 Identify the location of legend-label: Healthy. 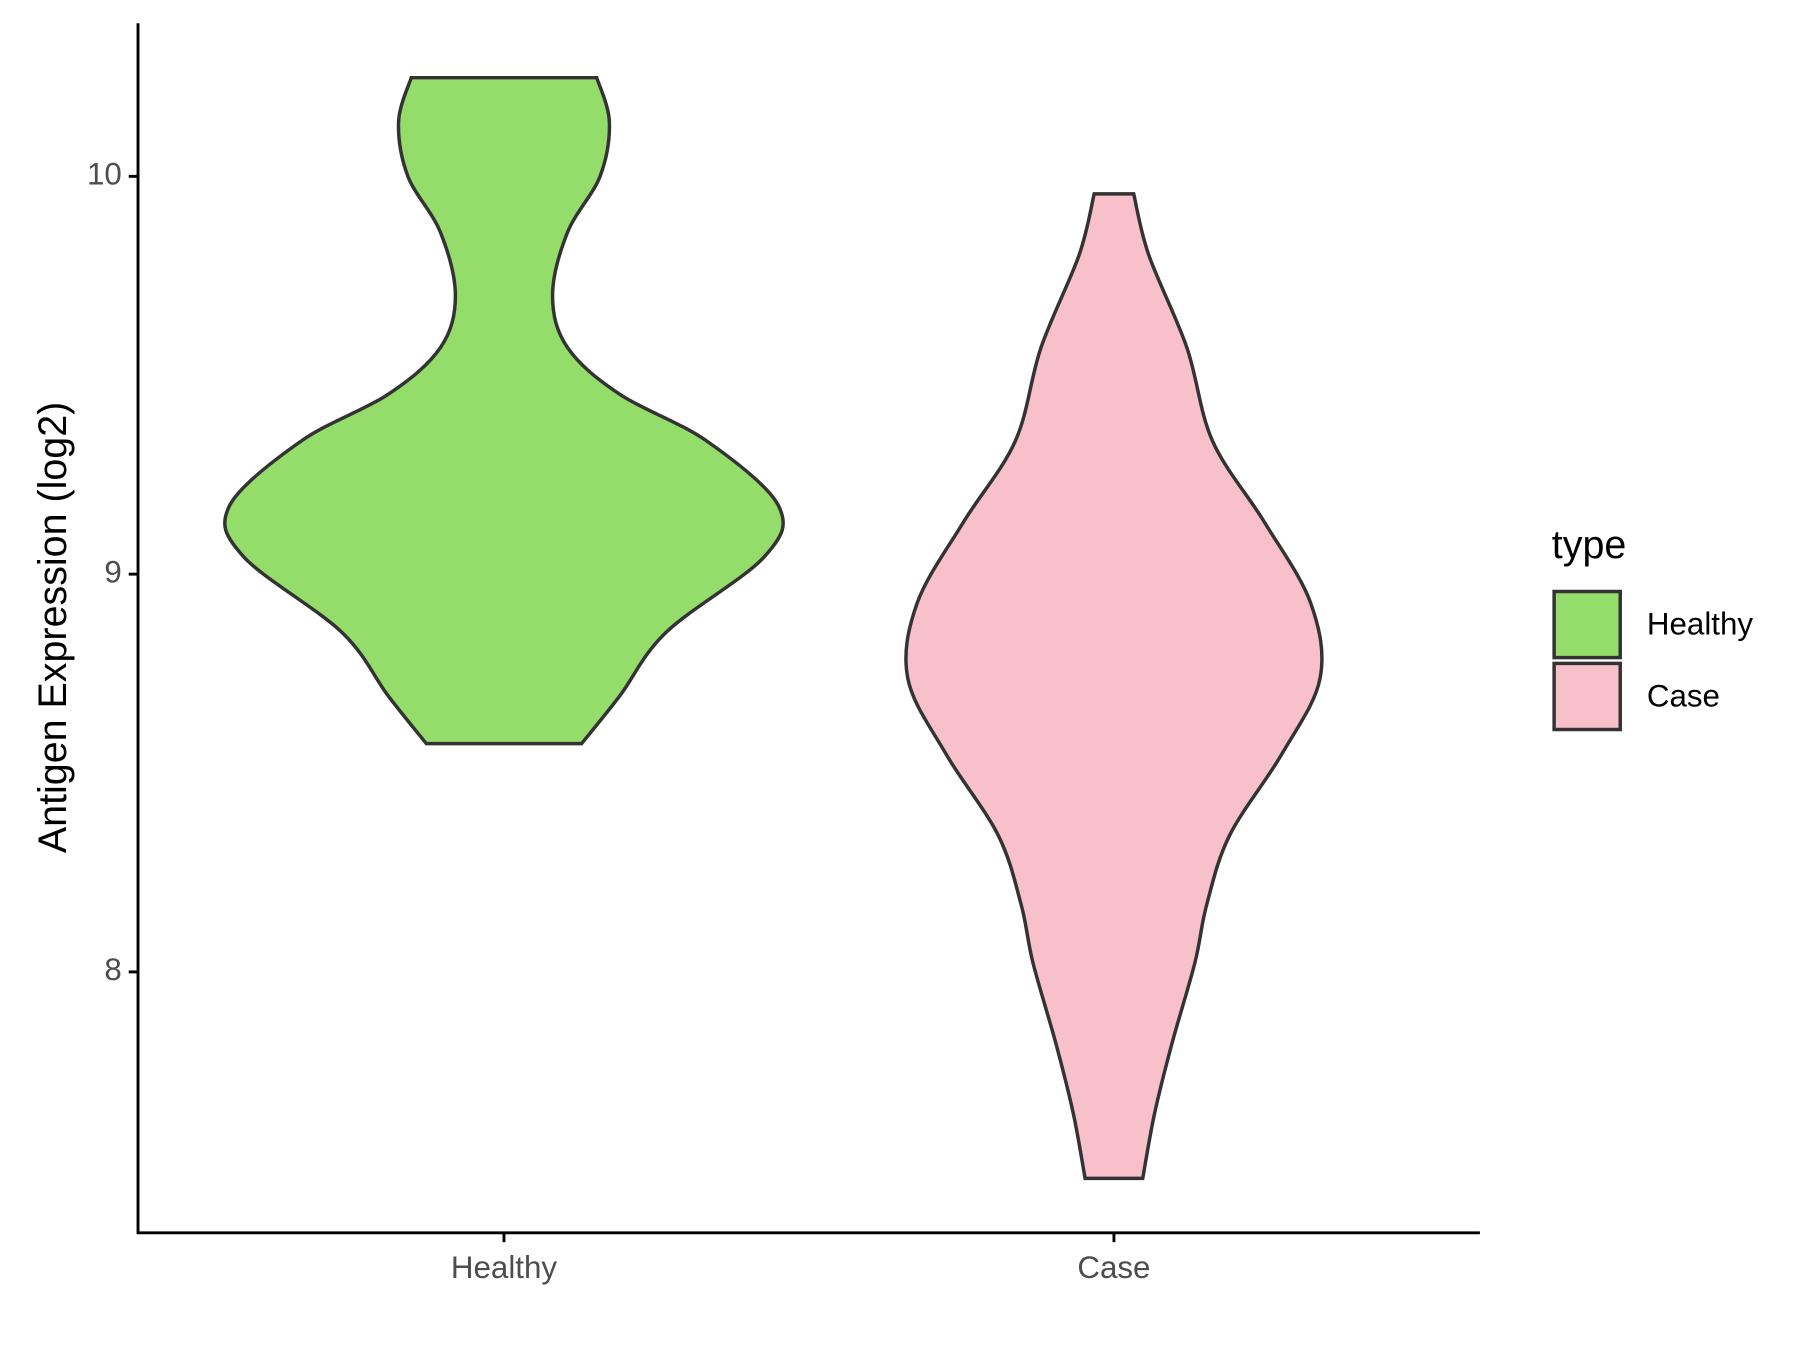
(1700, 624).